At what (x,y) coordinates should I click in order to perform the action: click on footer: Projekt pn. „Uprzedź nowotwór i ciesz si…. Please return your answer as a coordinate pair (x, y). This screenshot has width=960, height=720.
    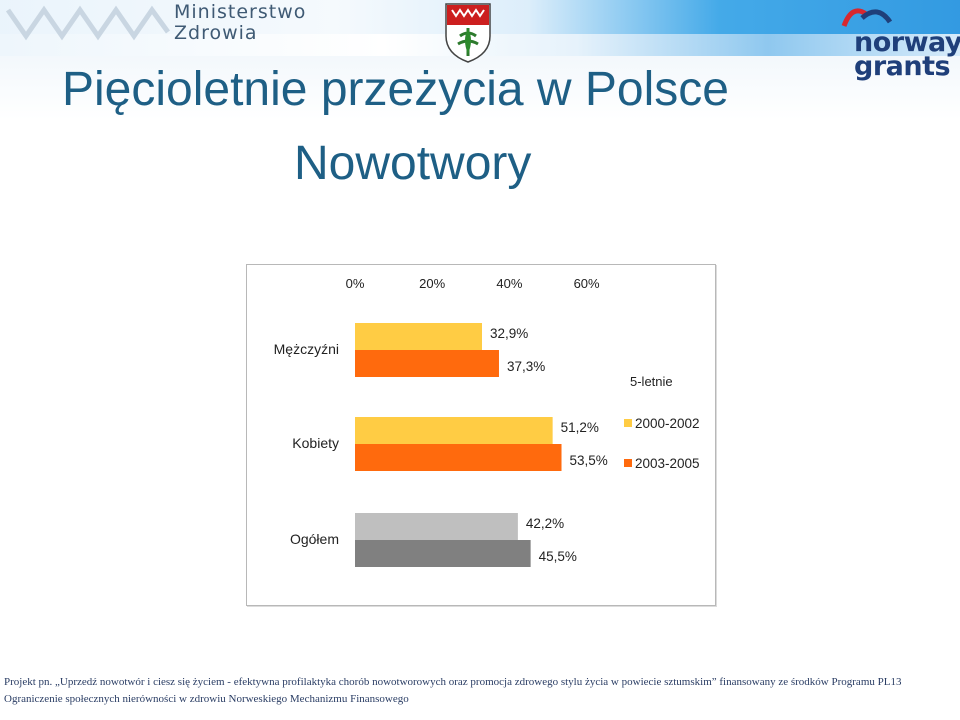
    Looking at the image, I should click on (479, 691).